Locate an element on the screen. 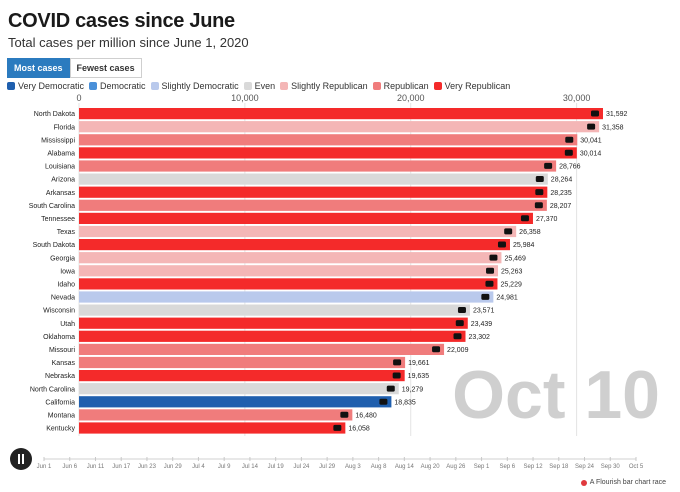 The height and width of the screenshot is (492, 680). category-label: Texas is located at coordinates (66, 232).